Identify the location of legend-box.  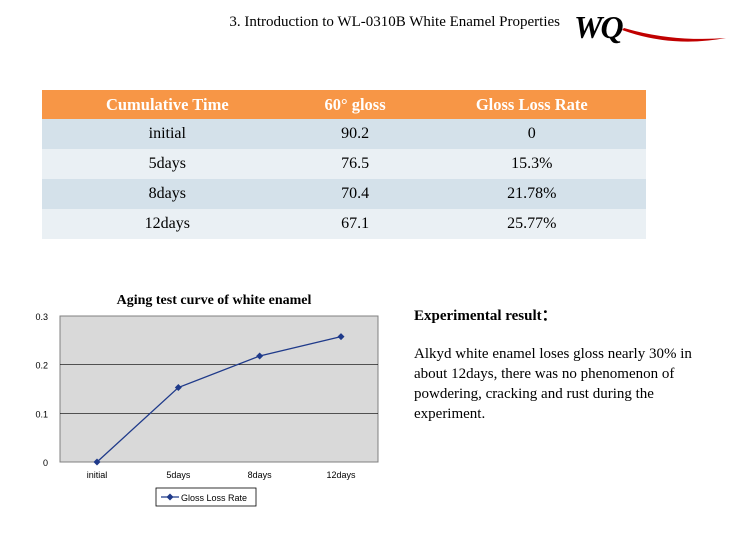
(206, 497).